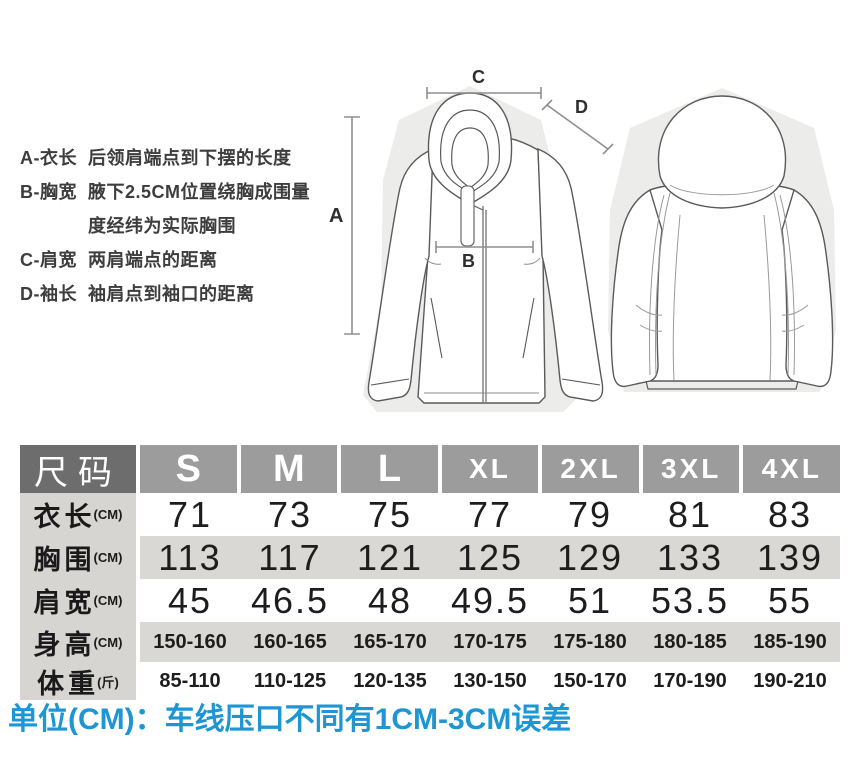 The width and height of the screenshot is (859, 759). What do you see at coordinates (690, 514) in the screenshot?
I see `table-cell: 81` at bounding box center [690, 514].